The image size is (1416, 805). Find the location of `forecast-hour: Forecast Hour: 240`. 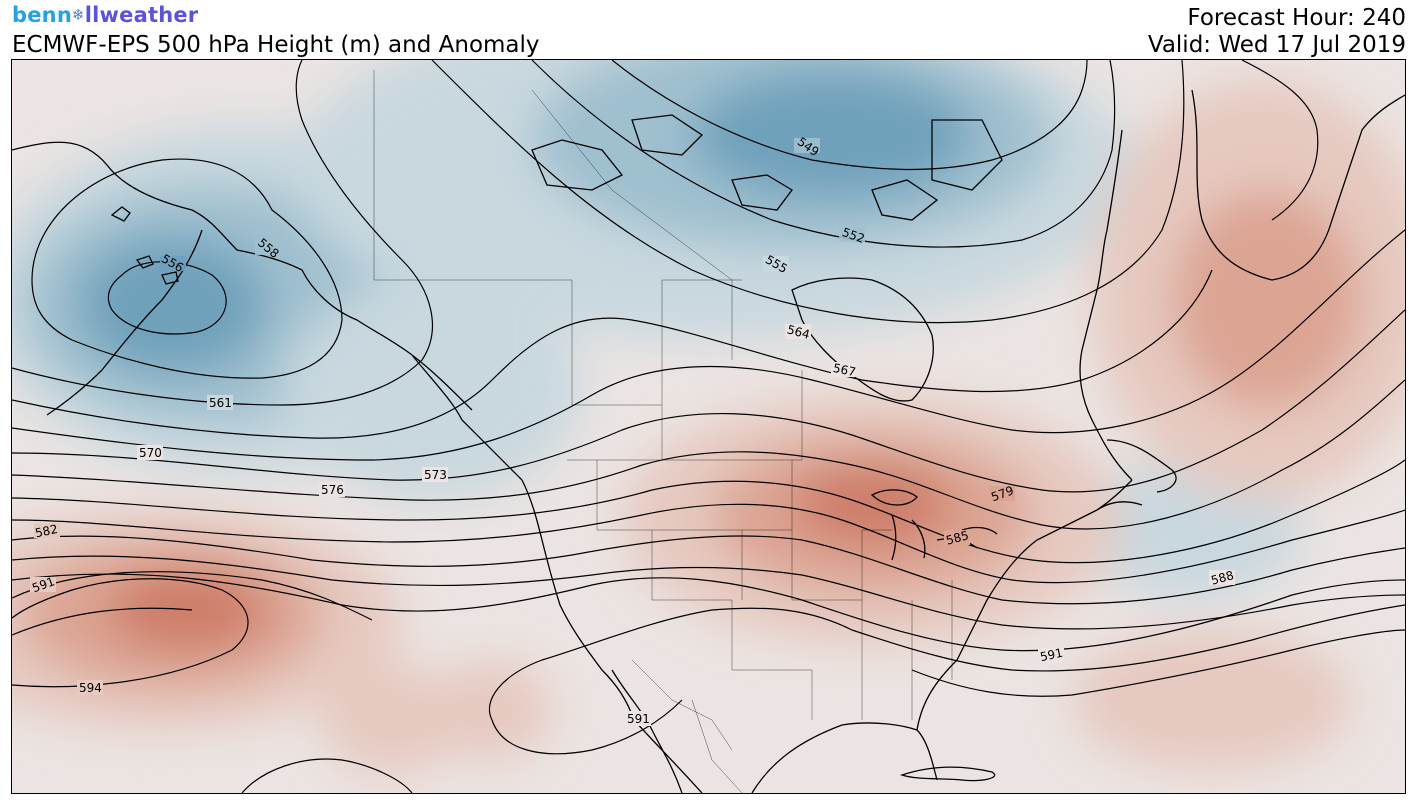

forecast-hour: Forecast Hour: 240 is located at coordinates (1296, 18).